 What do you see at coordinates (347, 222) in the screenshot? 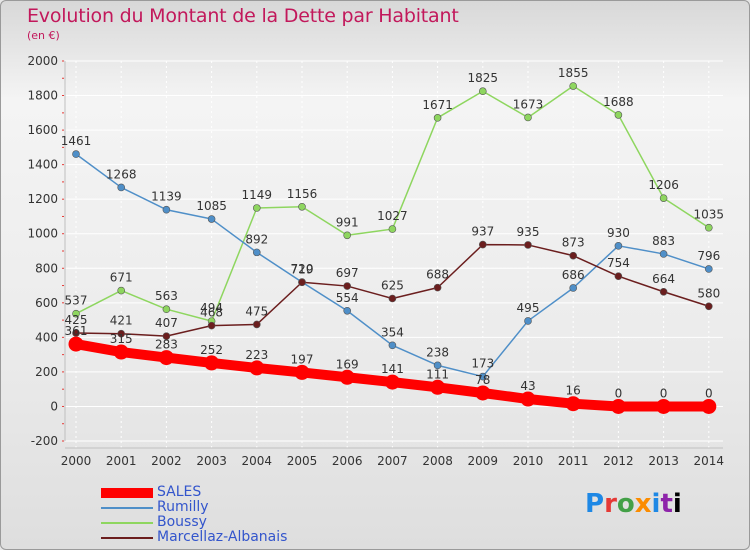
I see `data-label: 991` at bounding box center [347, 222].